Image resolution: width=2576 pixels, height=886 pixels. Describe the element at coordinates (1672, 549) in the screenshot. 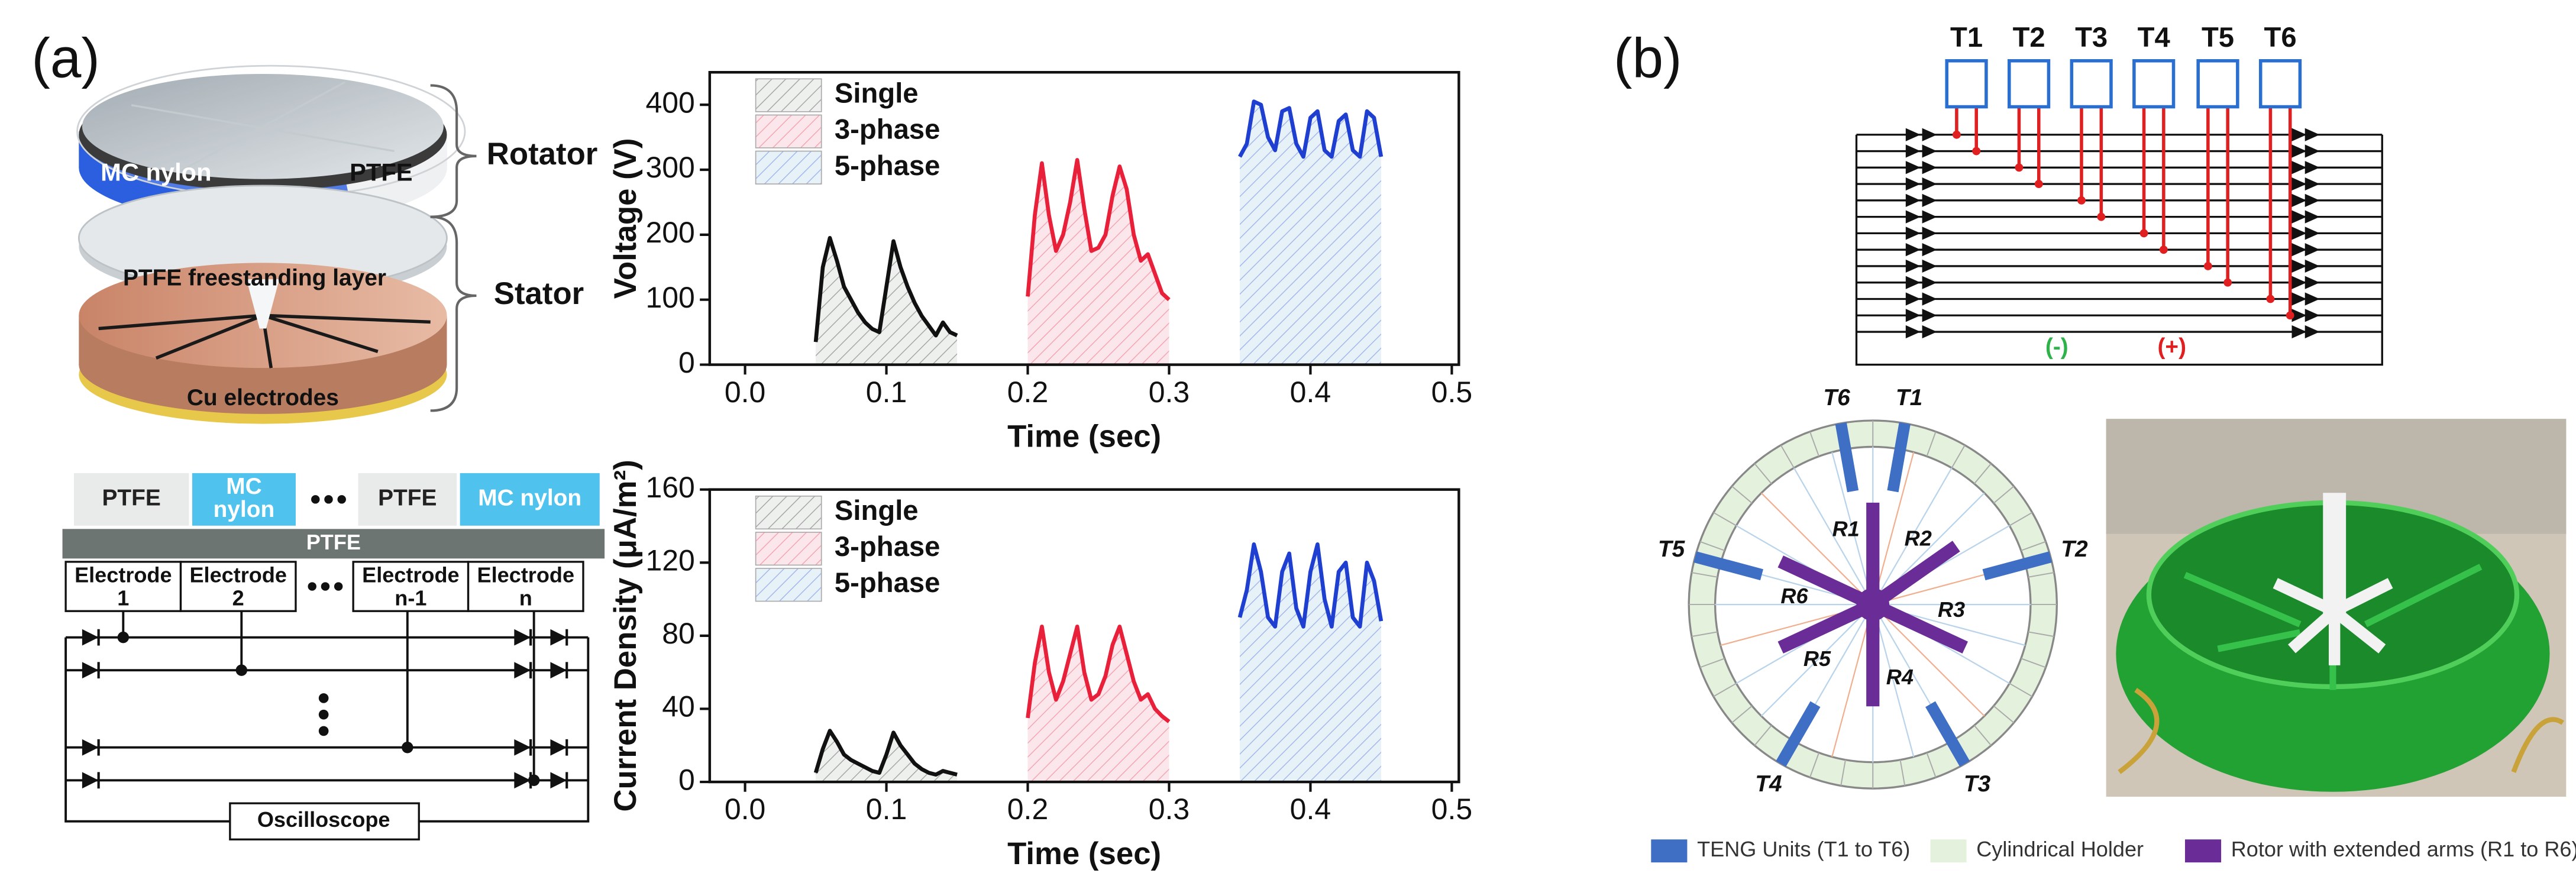

I see `unit-label: T5` at that location.